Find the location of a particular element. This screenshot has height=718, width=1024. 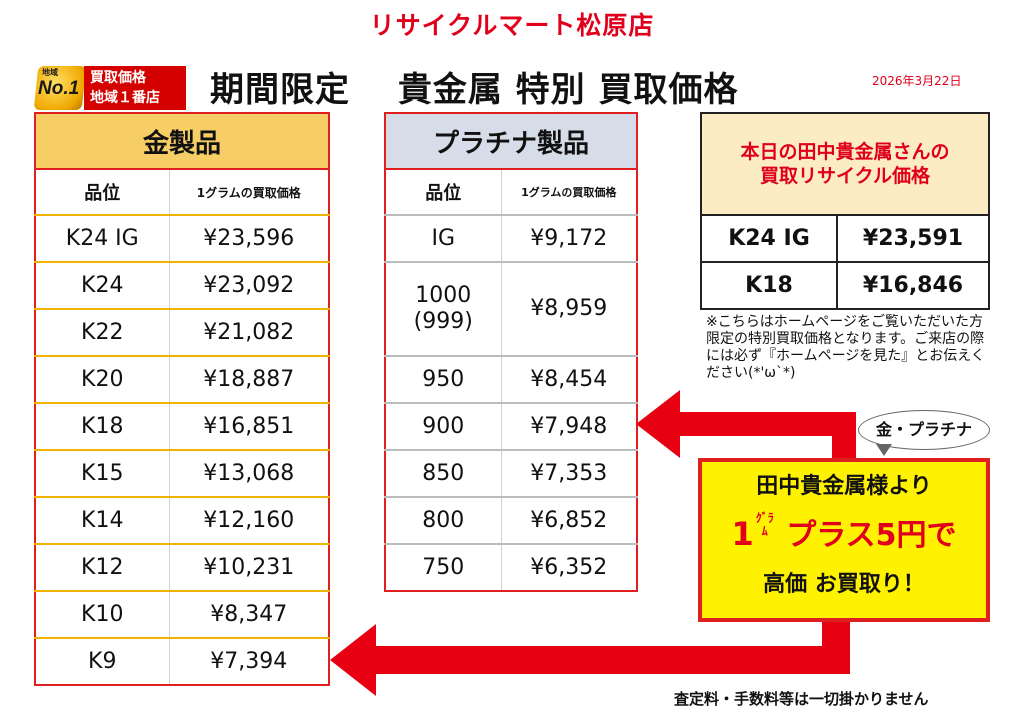

store-title: リサイクルマート松原店 is located at coordinates (512, 25).